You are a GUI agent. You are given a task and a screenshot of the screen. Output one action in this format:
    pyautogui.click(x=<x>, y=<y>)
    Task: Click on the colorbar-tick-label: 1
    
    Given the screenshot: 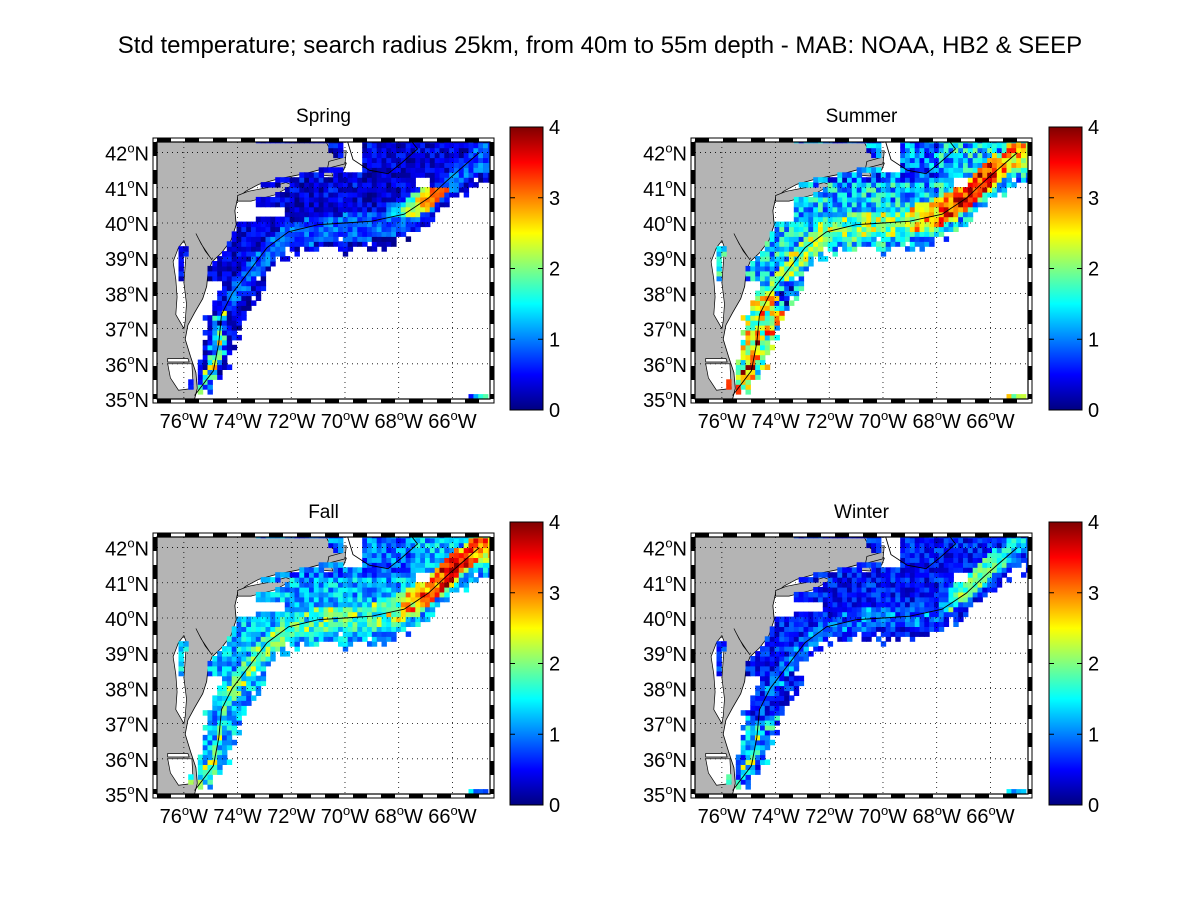 What is the action you would take?
    pyautogui.click(x=554, y=340)
    